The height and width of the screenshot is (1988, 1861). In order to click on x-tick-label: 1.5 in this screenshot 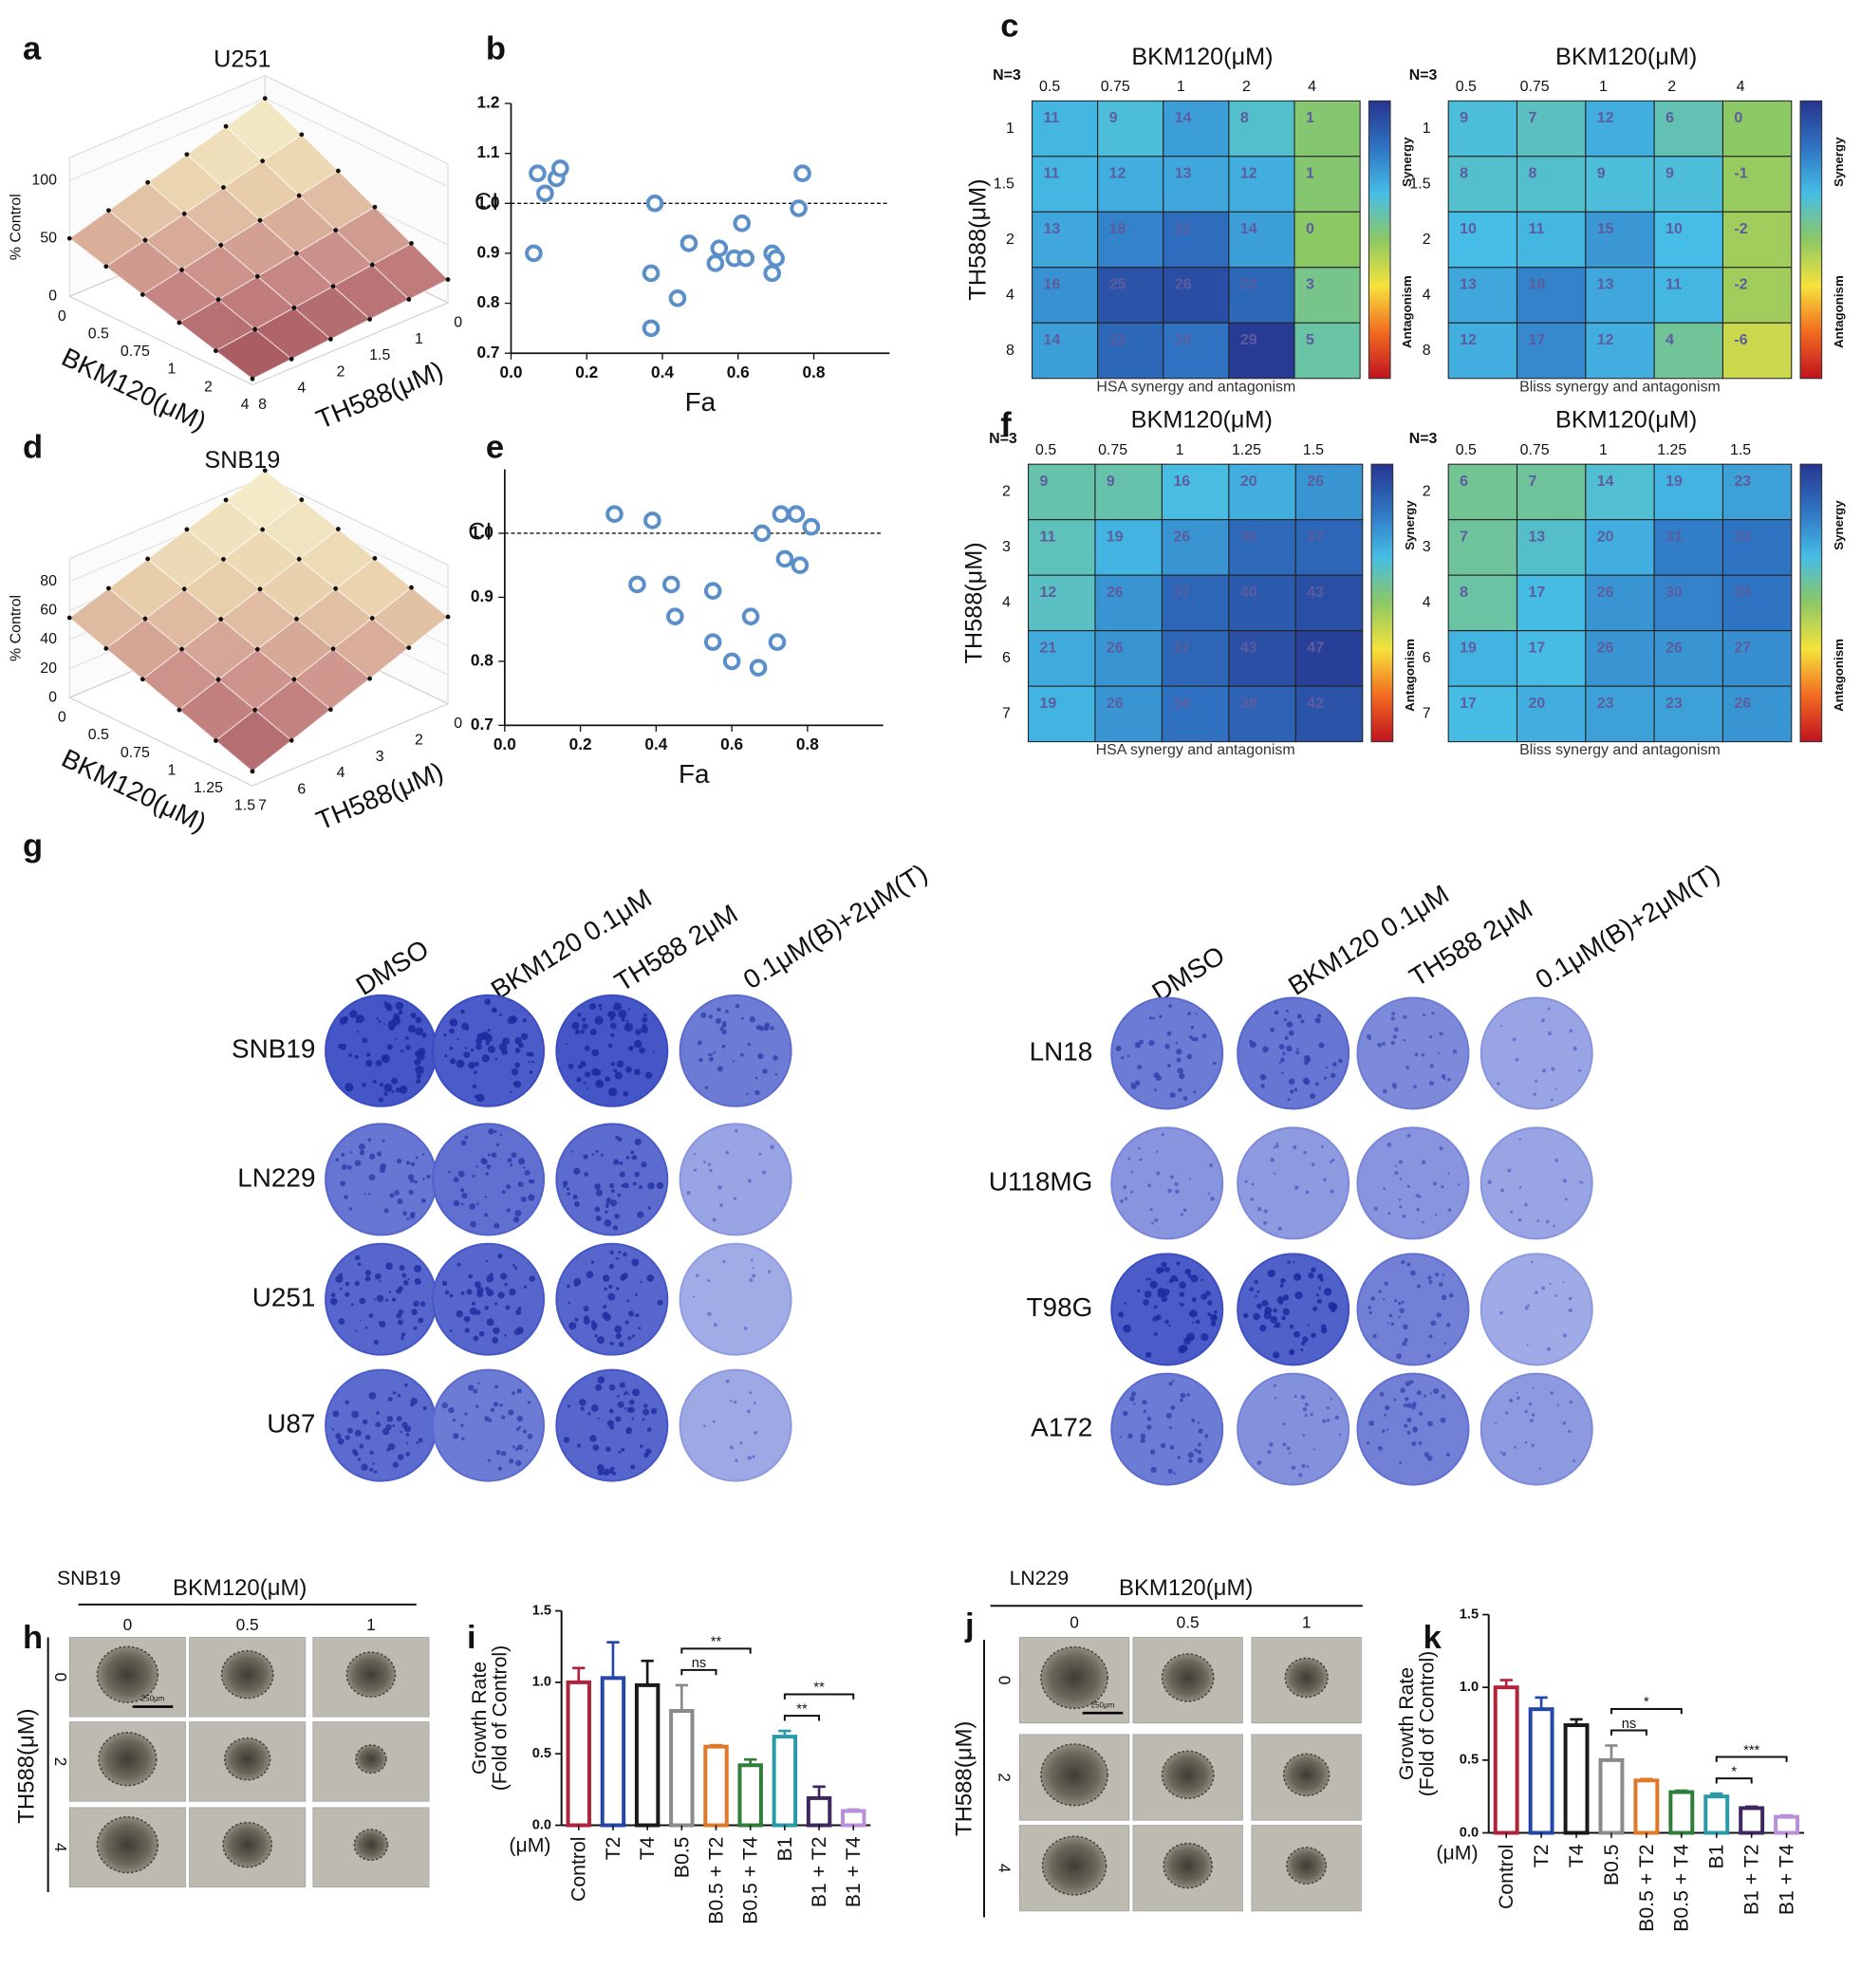, I will do `click(1740, 450)`.